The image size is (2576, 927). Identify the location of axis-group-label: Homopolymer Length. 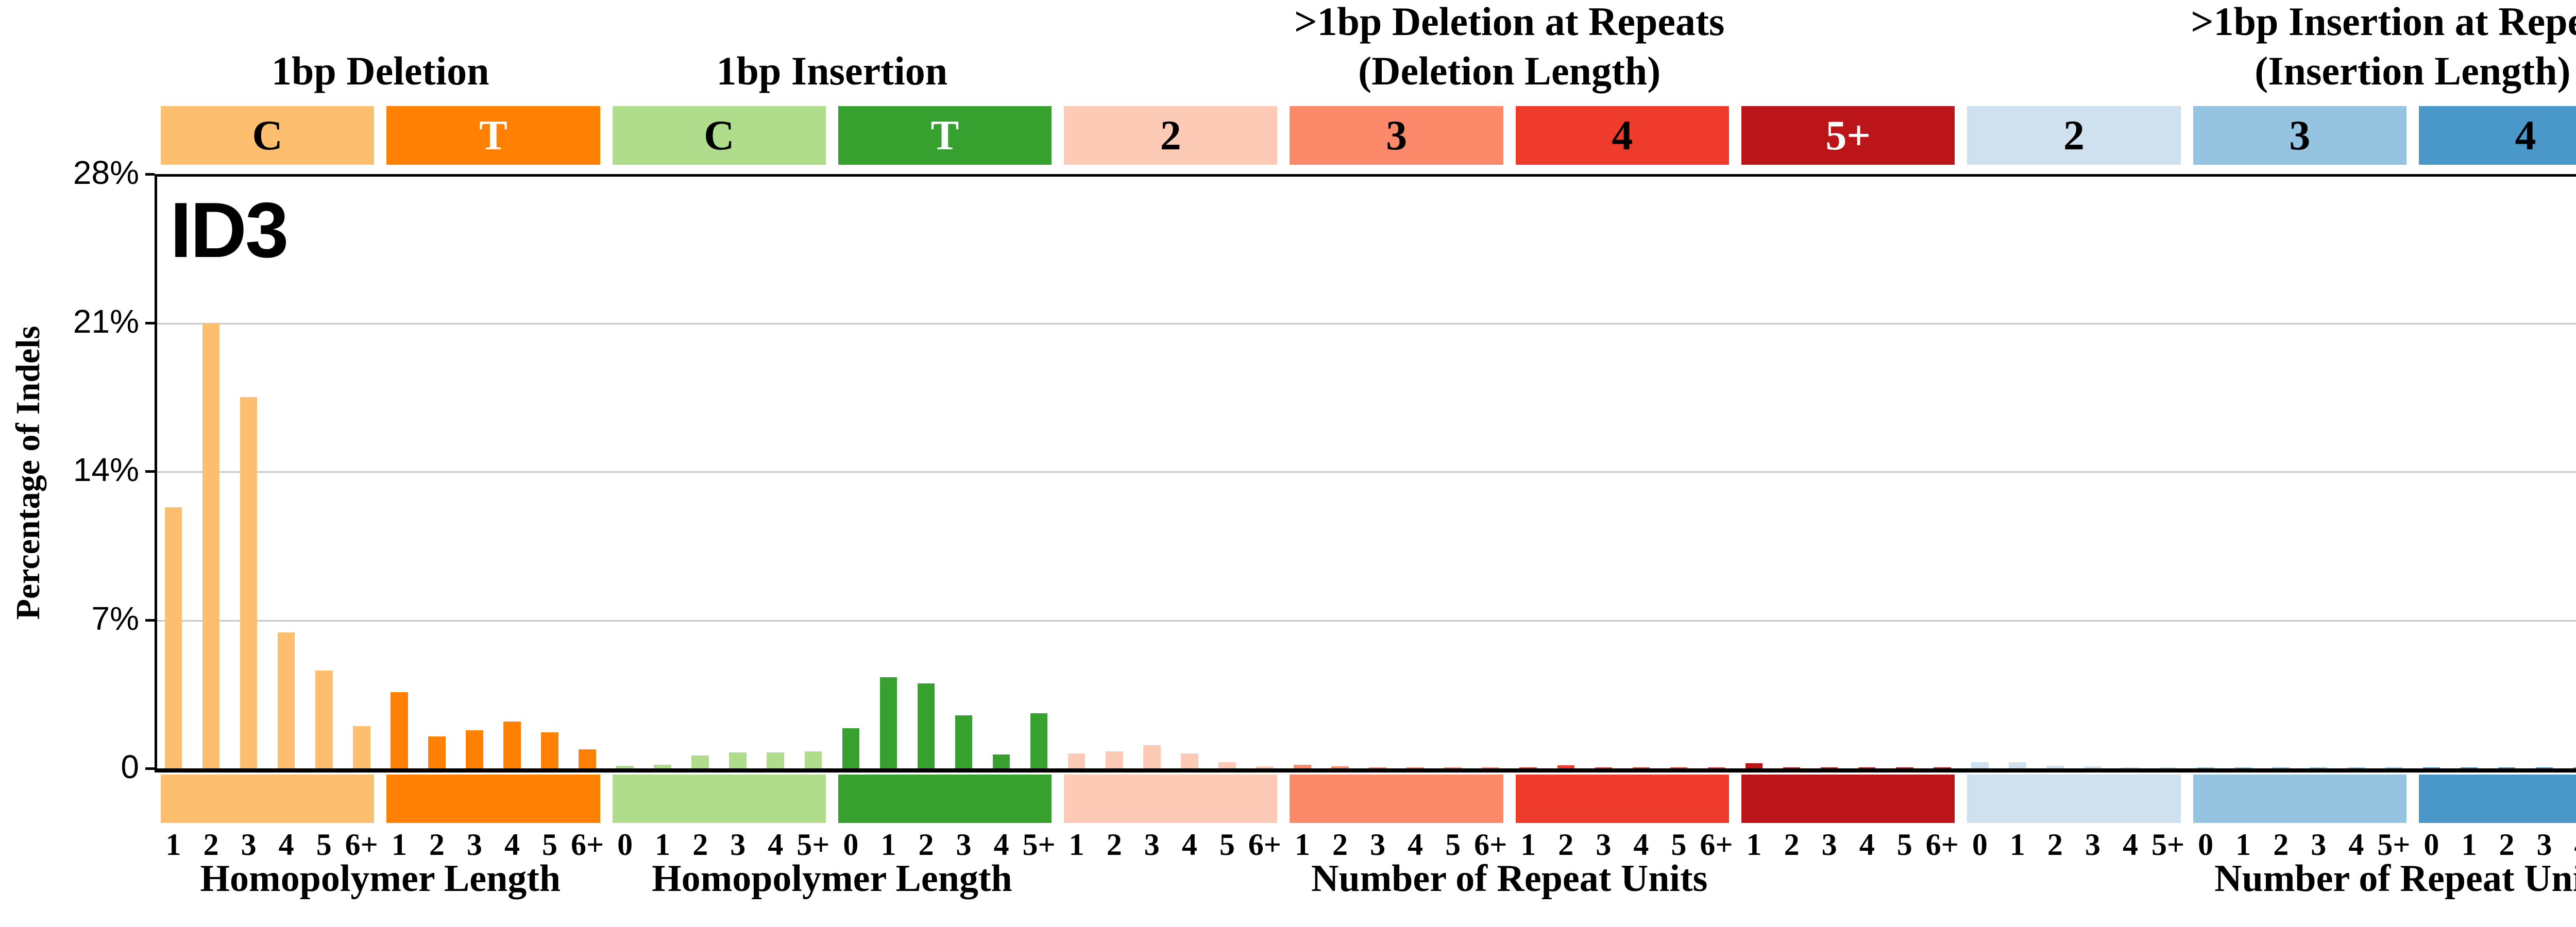
(380, 878).